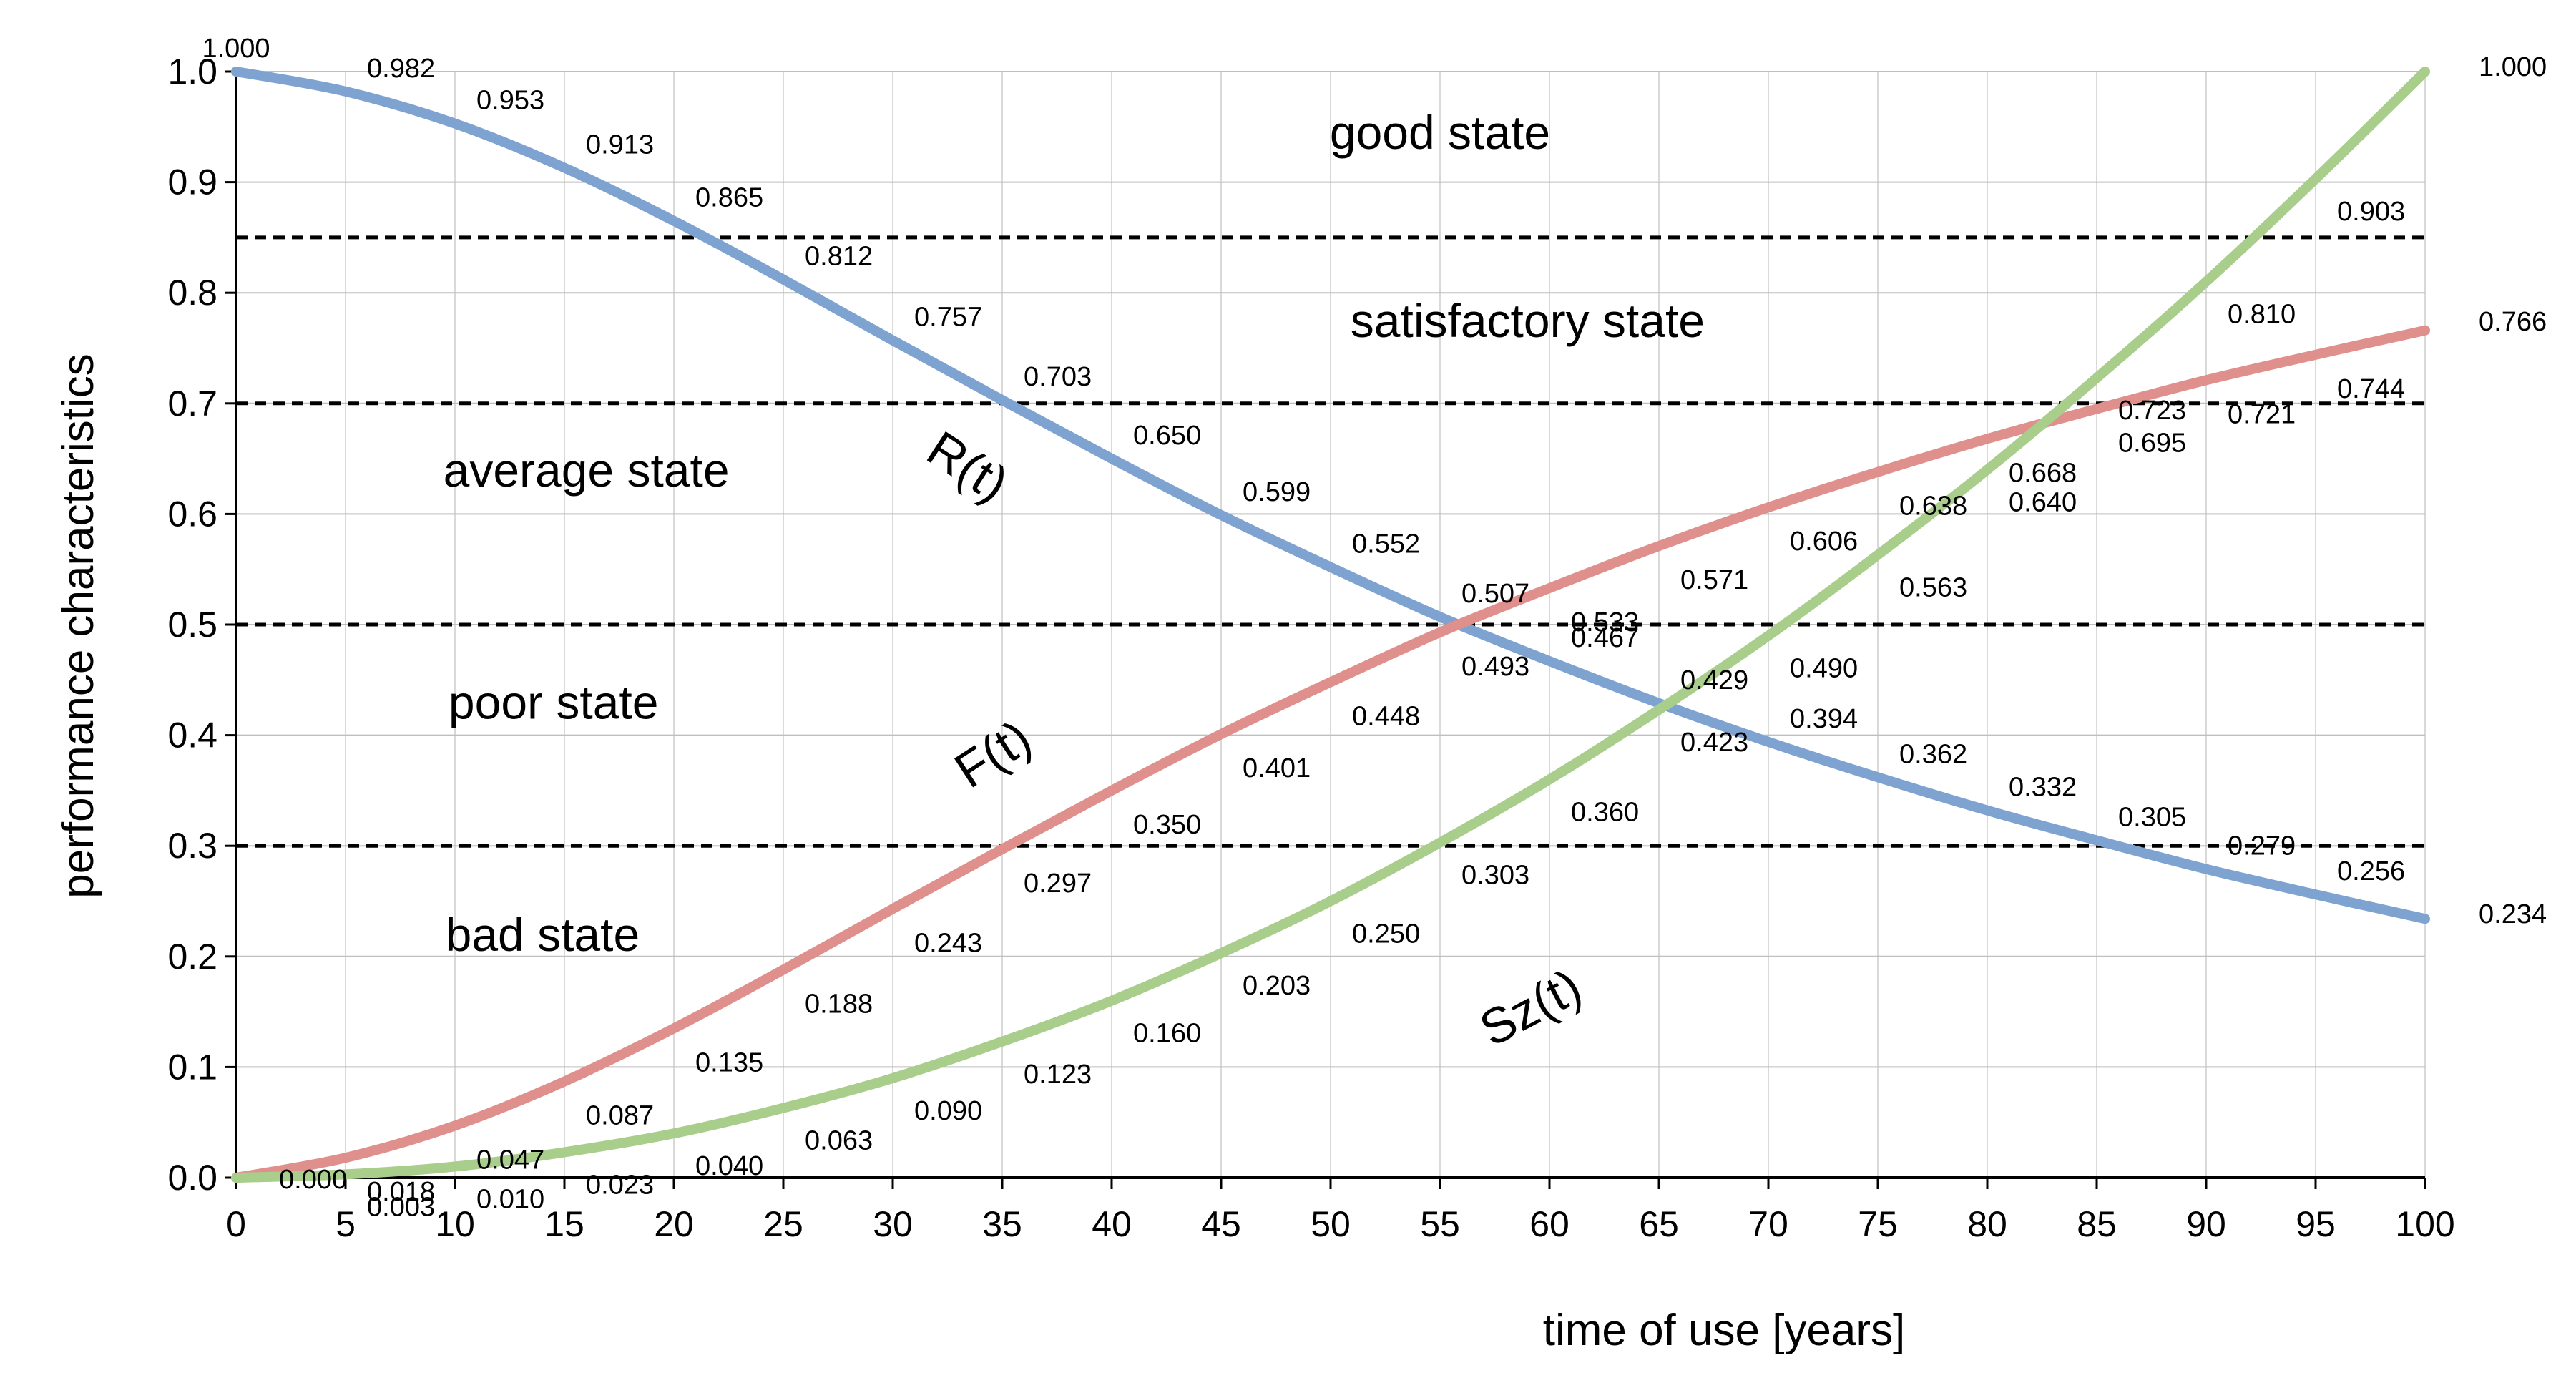 The height and width of the screenshot is (1378, 2576). Describe the element at coordinates (79, 626) in the screenshot. I see `y-axis-title: performance characteristics` at that location.